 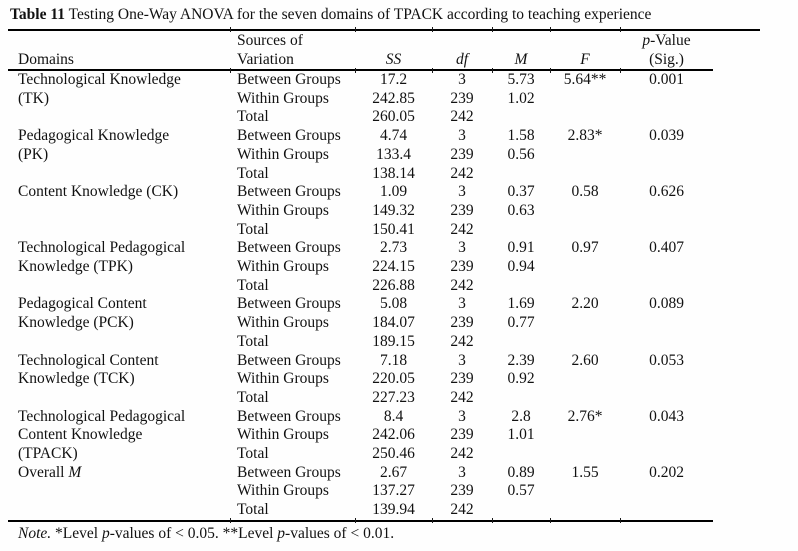 What do you see at coordinates (292, 60) in the screenshot?
I see `header-variation: Variation` at bounding box center [292, 60].